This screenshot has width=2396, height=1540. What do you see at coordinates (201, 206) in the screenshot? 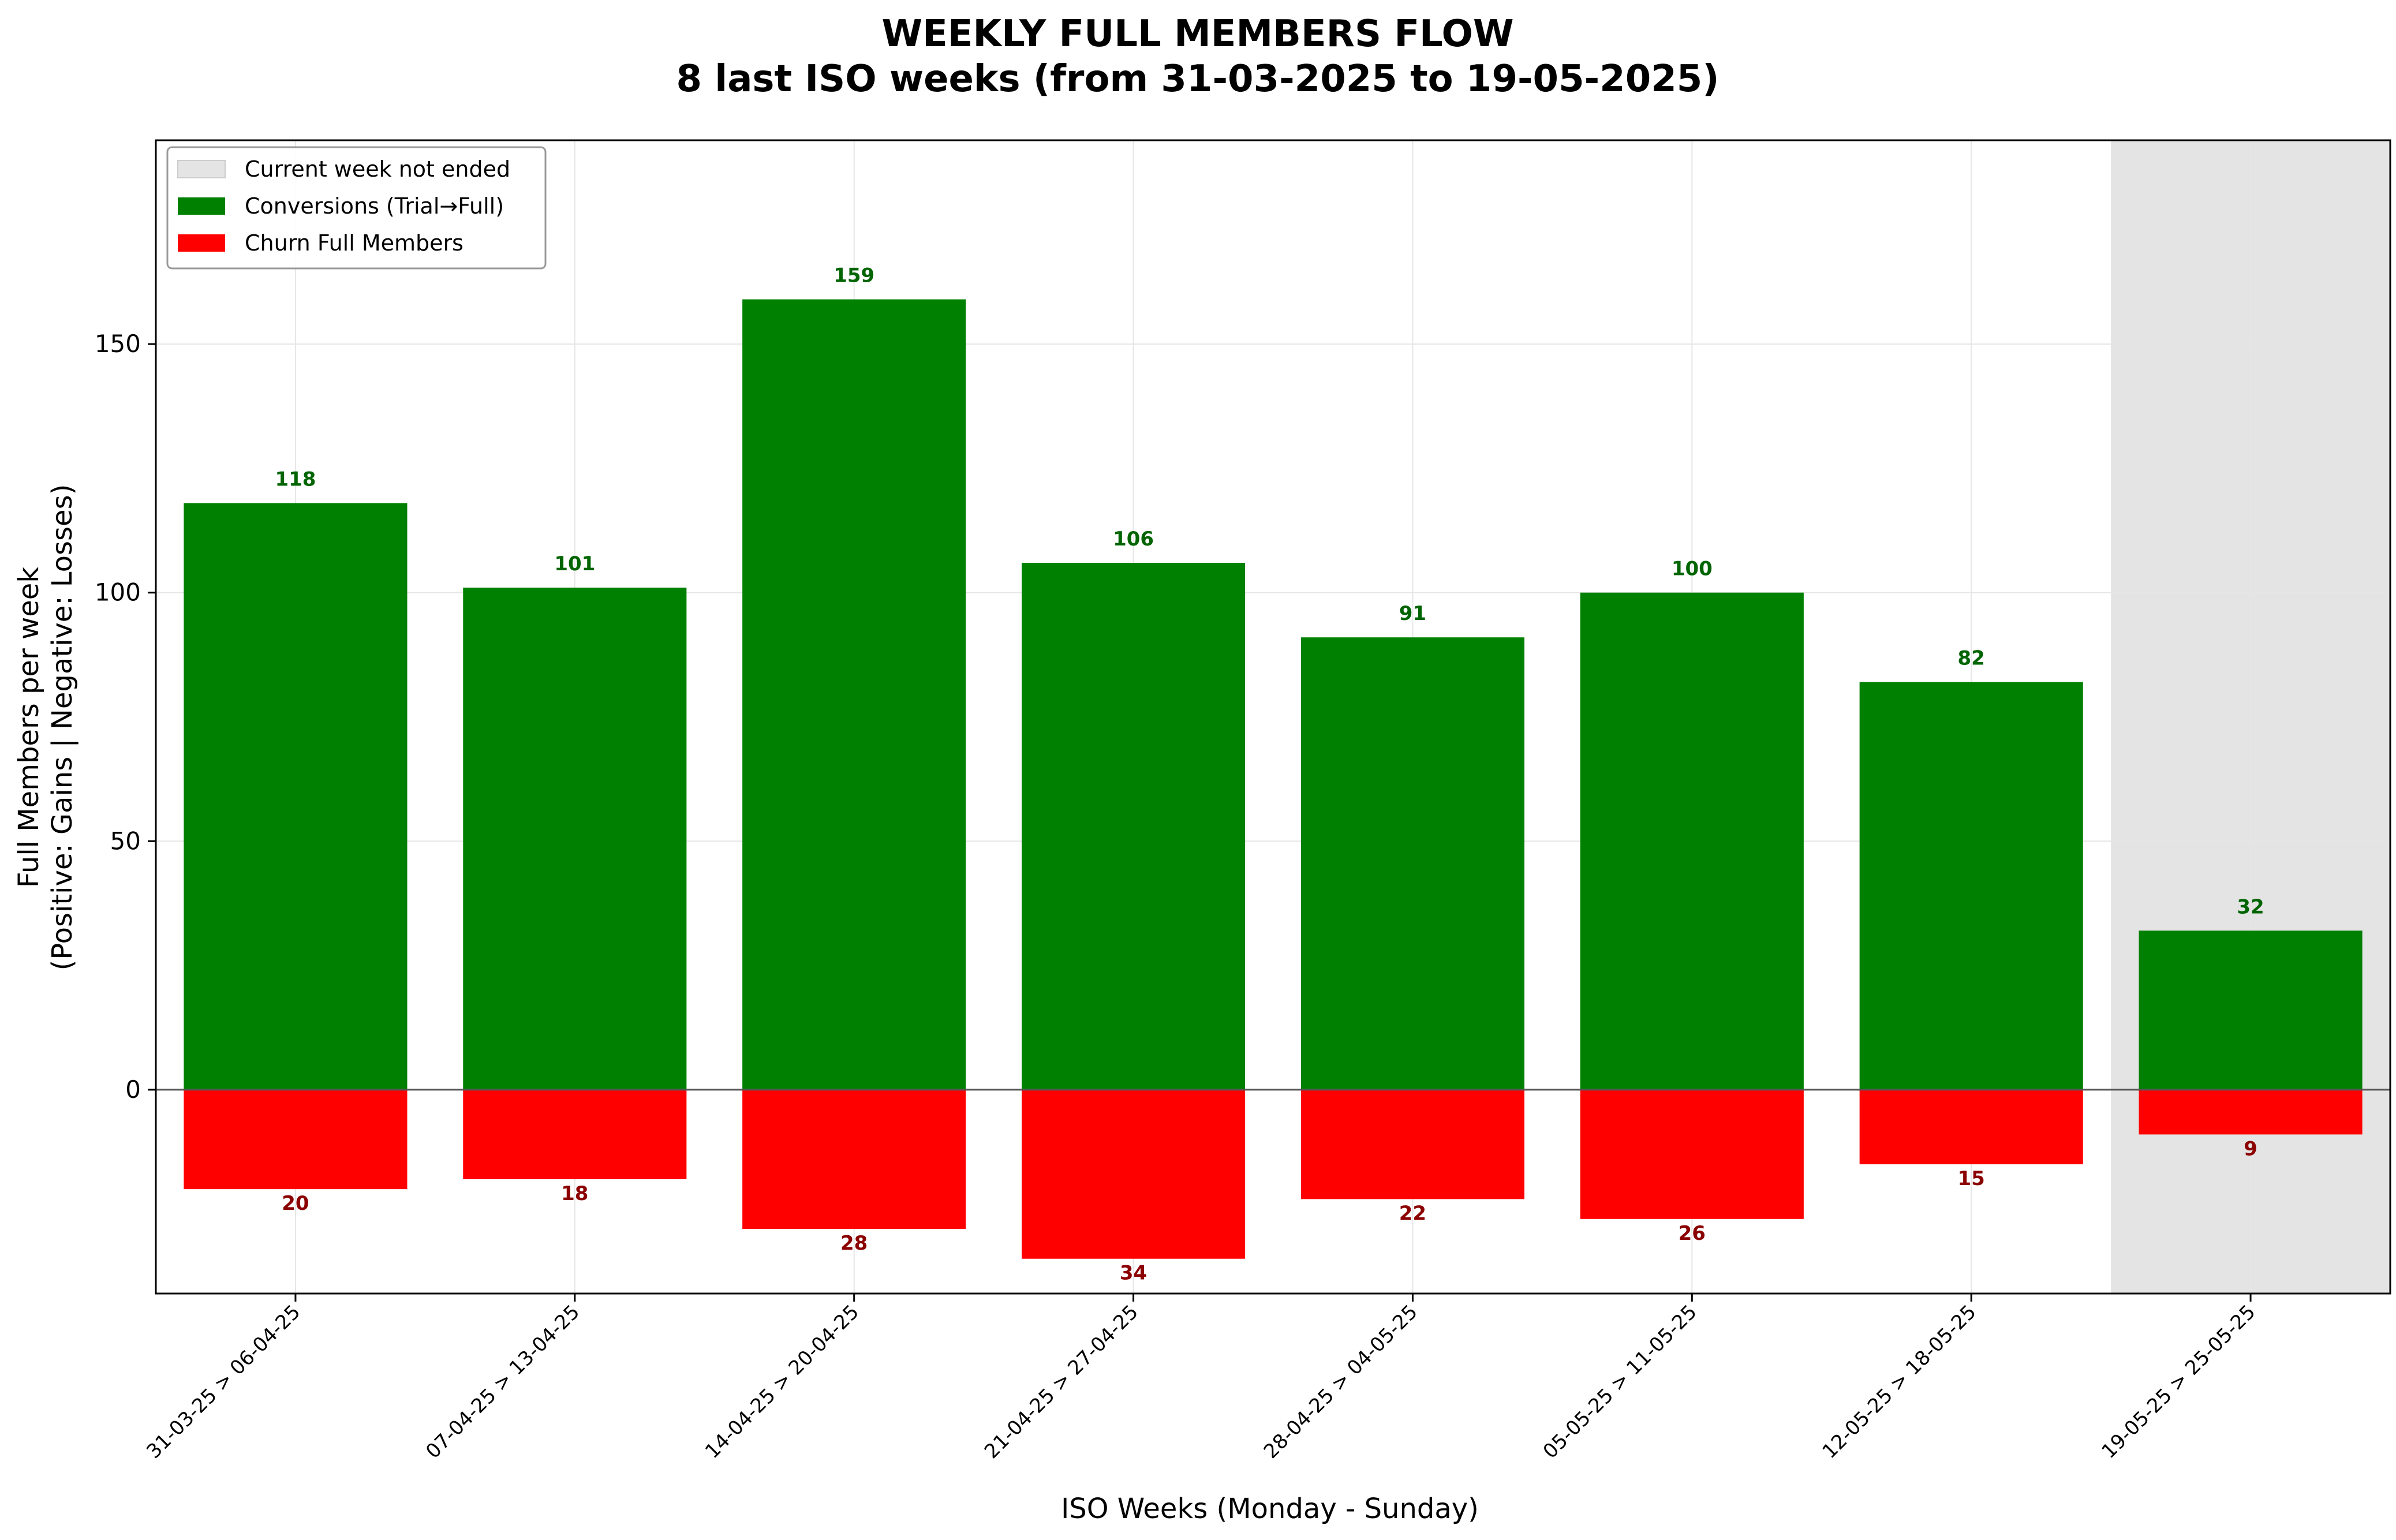
I see `legend-swatch-conversions` at bounding box center [201, 206].